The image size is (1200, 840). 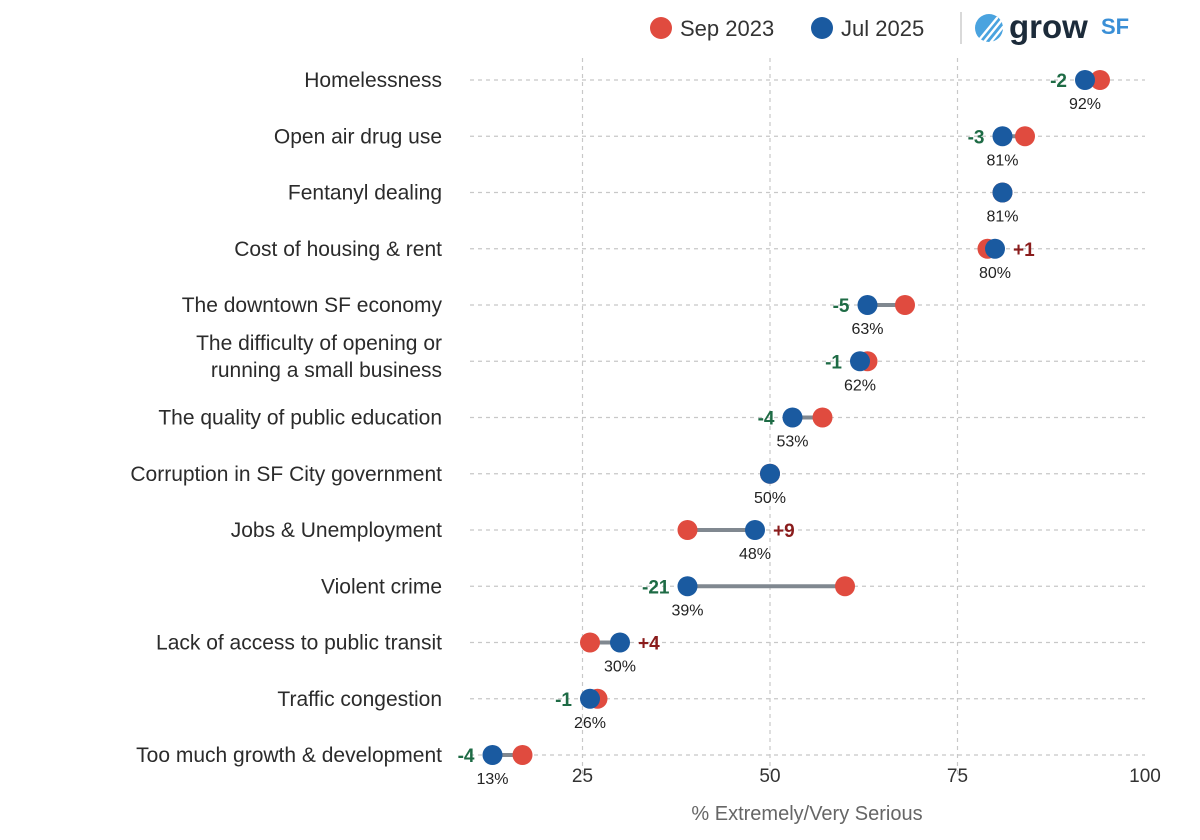 What do you see at coordinates (882, 28) in the screenshot?
I see `legend-label-jul-2025: Jul 2025` at bounding box center [882, 28].